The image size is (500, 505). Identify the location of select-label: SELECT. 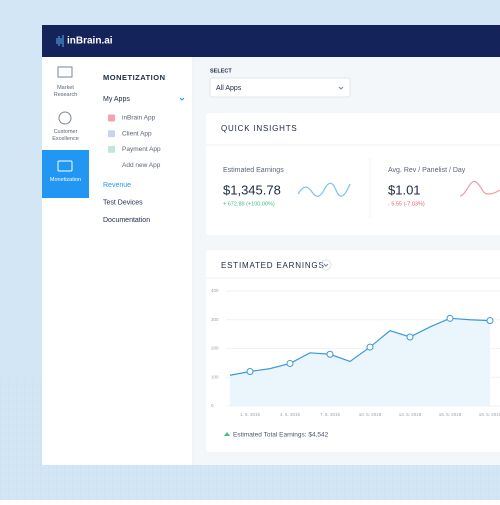
(221, 71).